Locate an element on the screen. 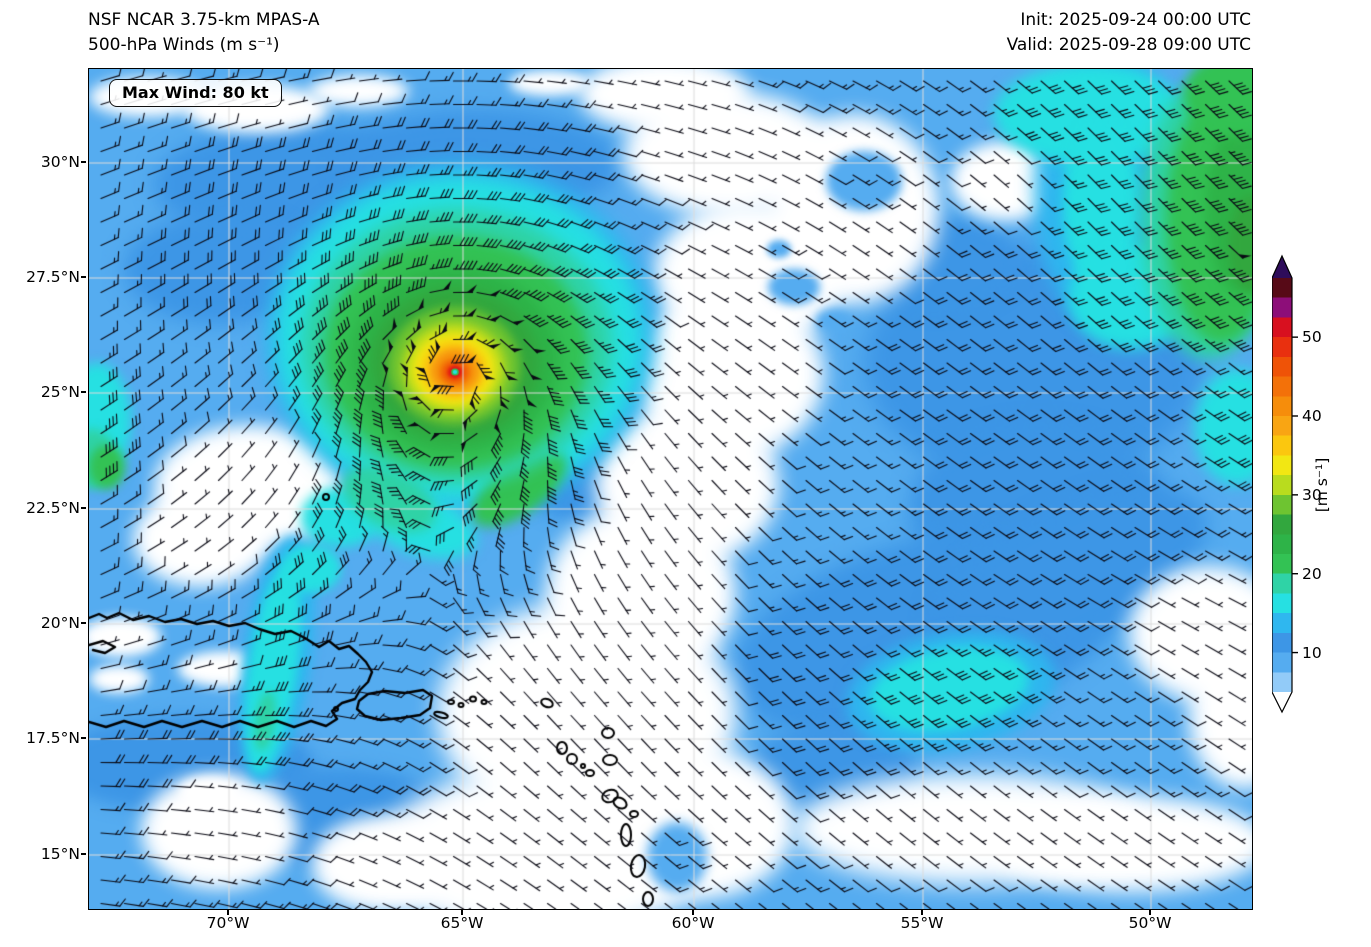  x-axis-tick-label: 65°W is located at coordinates (462, 923).